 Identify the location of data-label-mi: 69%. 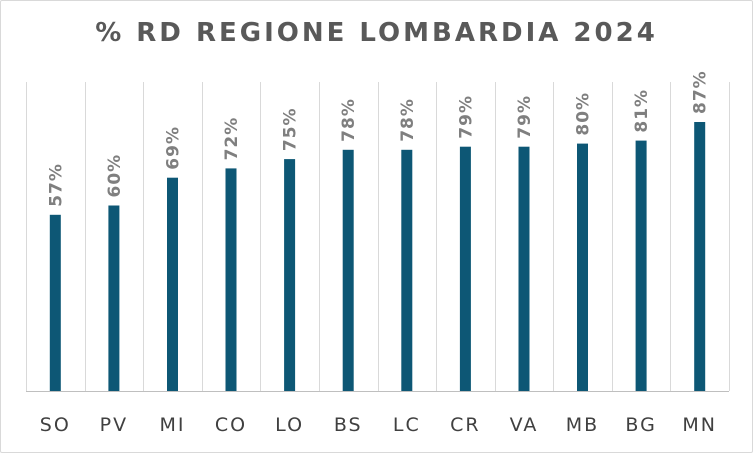
(174, 148).